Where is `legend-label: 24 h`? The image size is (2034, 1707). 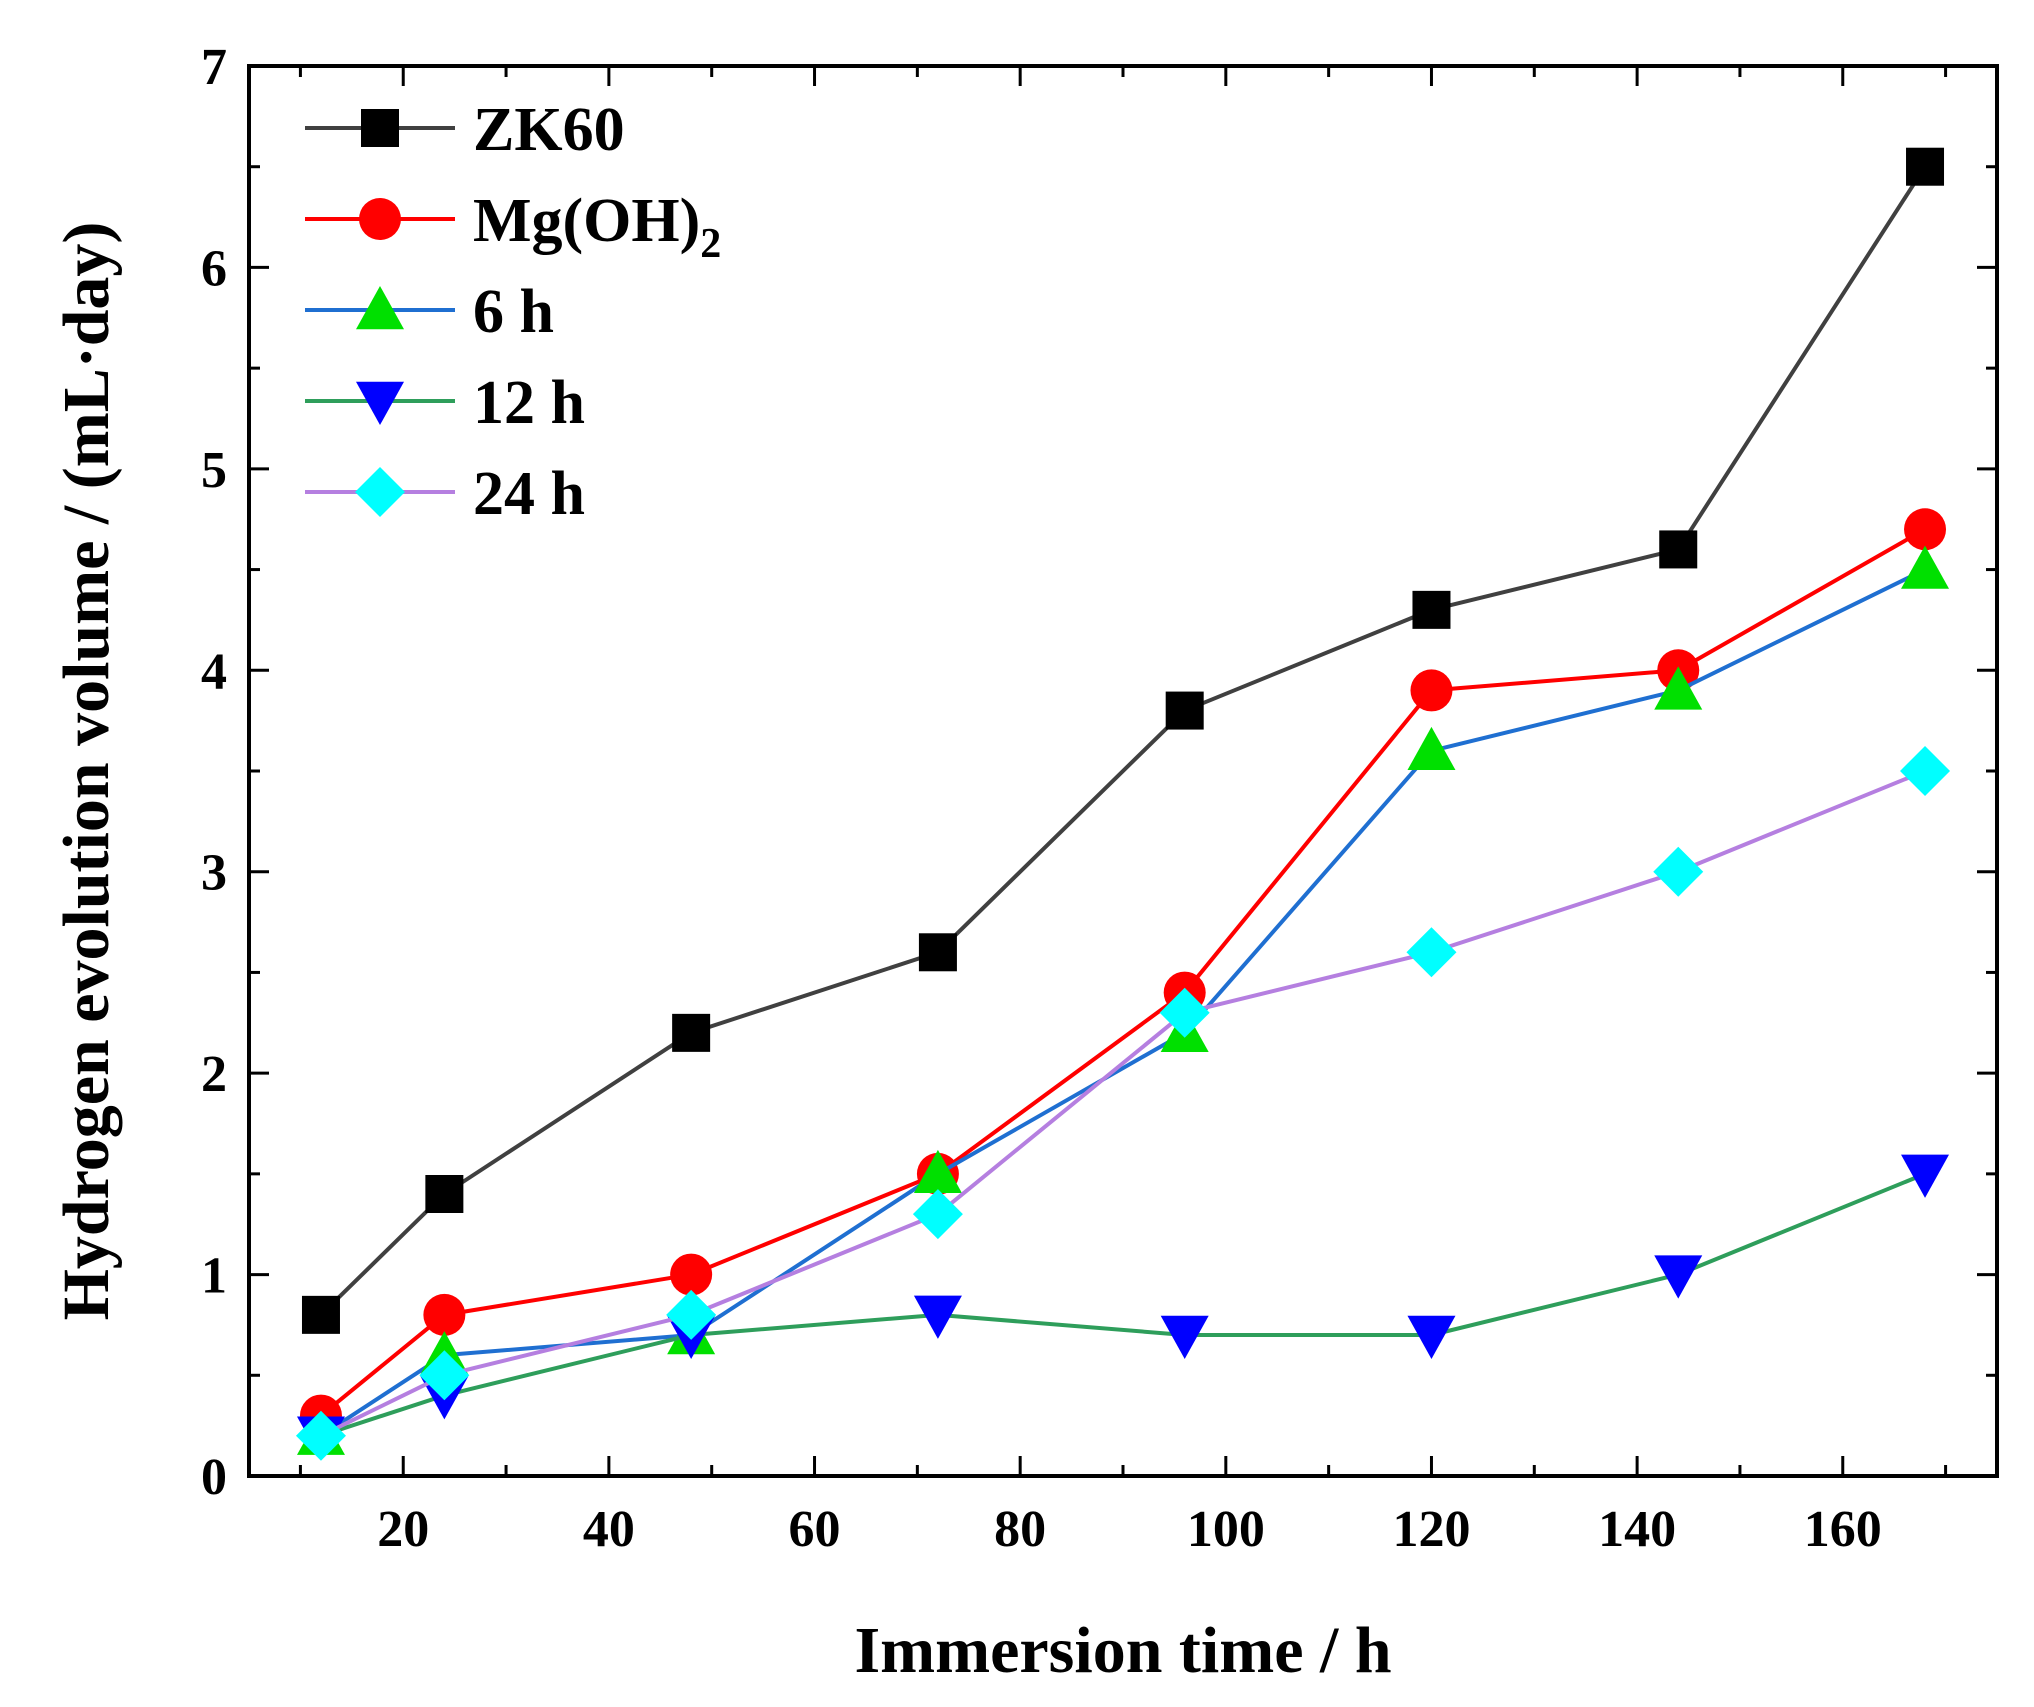
legend-label: 24 h is located at coordinates (529, 494).